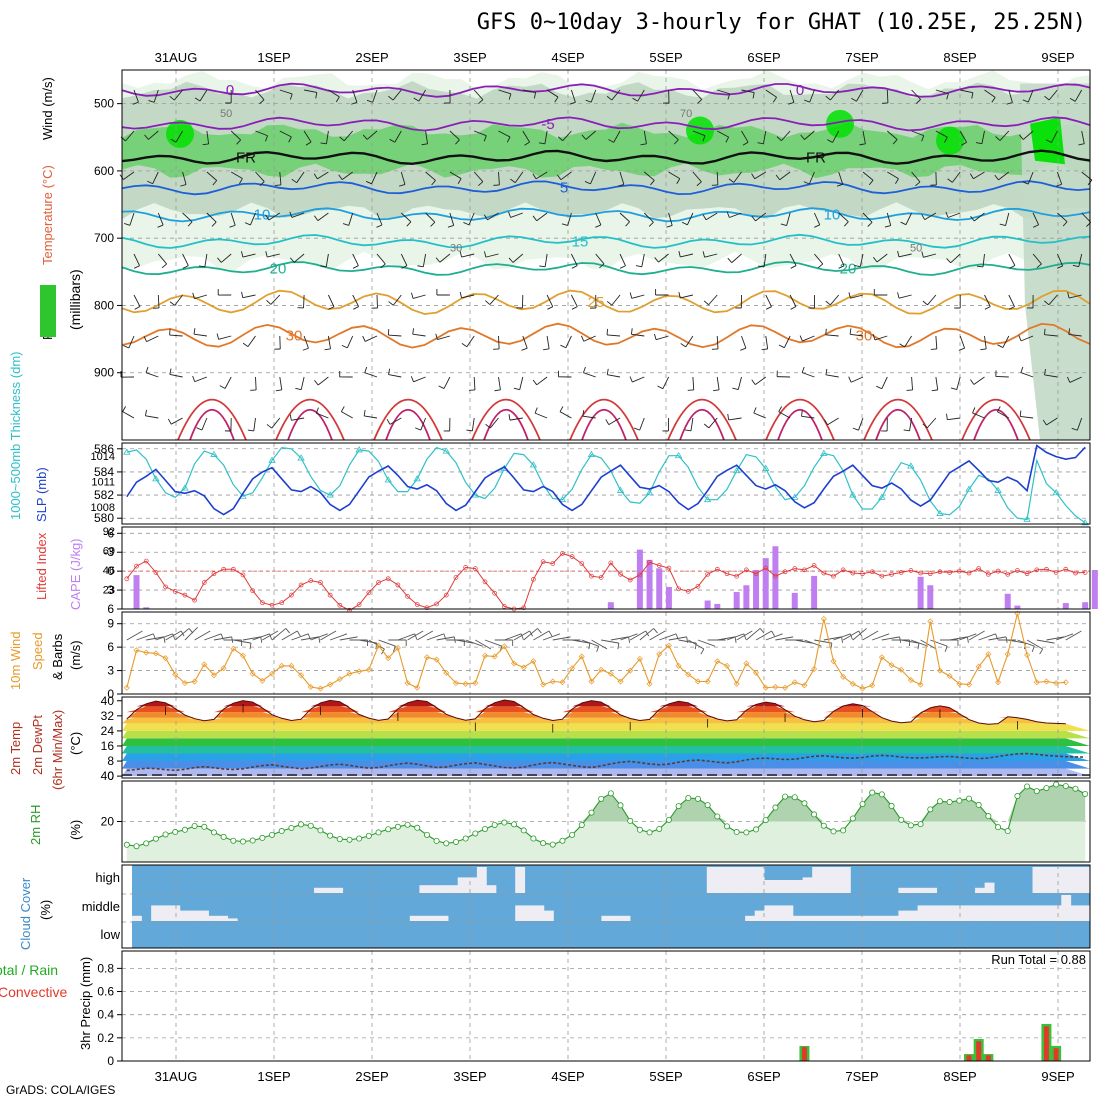 Image resolution: width=1100 pixels, height=1100 pixels. Describe the element at coordinates (606, 581) in the screenshot. I see `lifted-index-line` at that location.